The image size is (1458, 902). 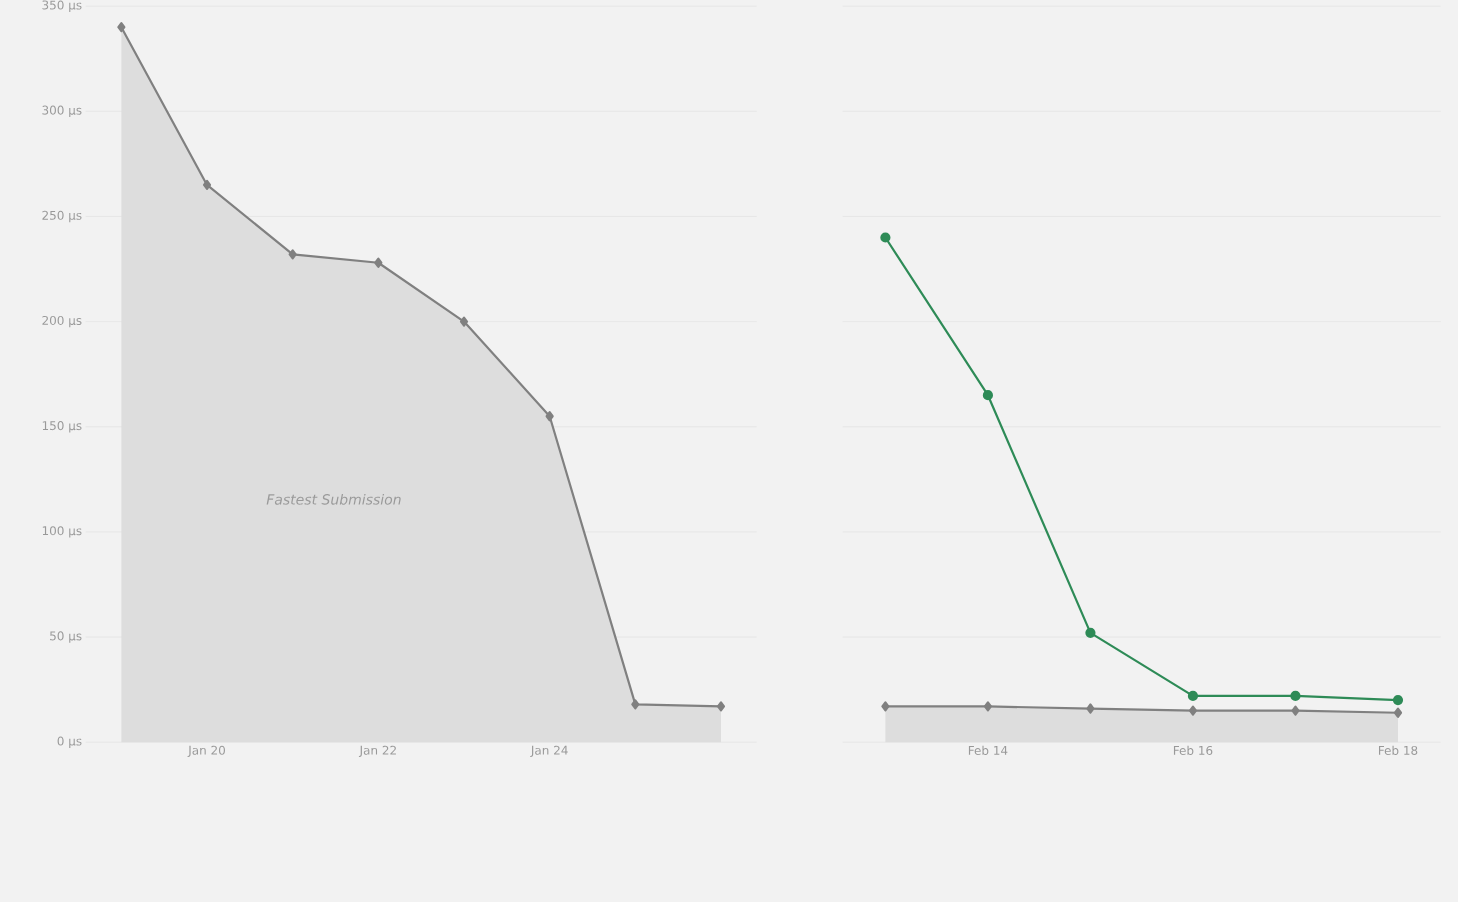 I want to click on y-tick-label: 50 µs, so click(x=66, y=637).